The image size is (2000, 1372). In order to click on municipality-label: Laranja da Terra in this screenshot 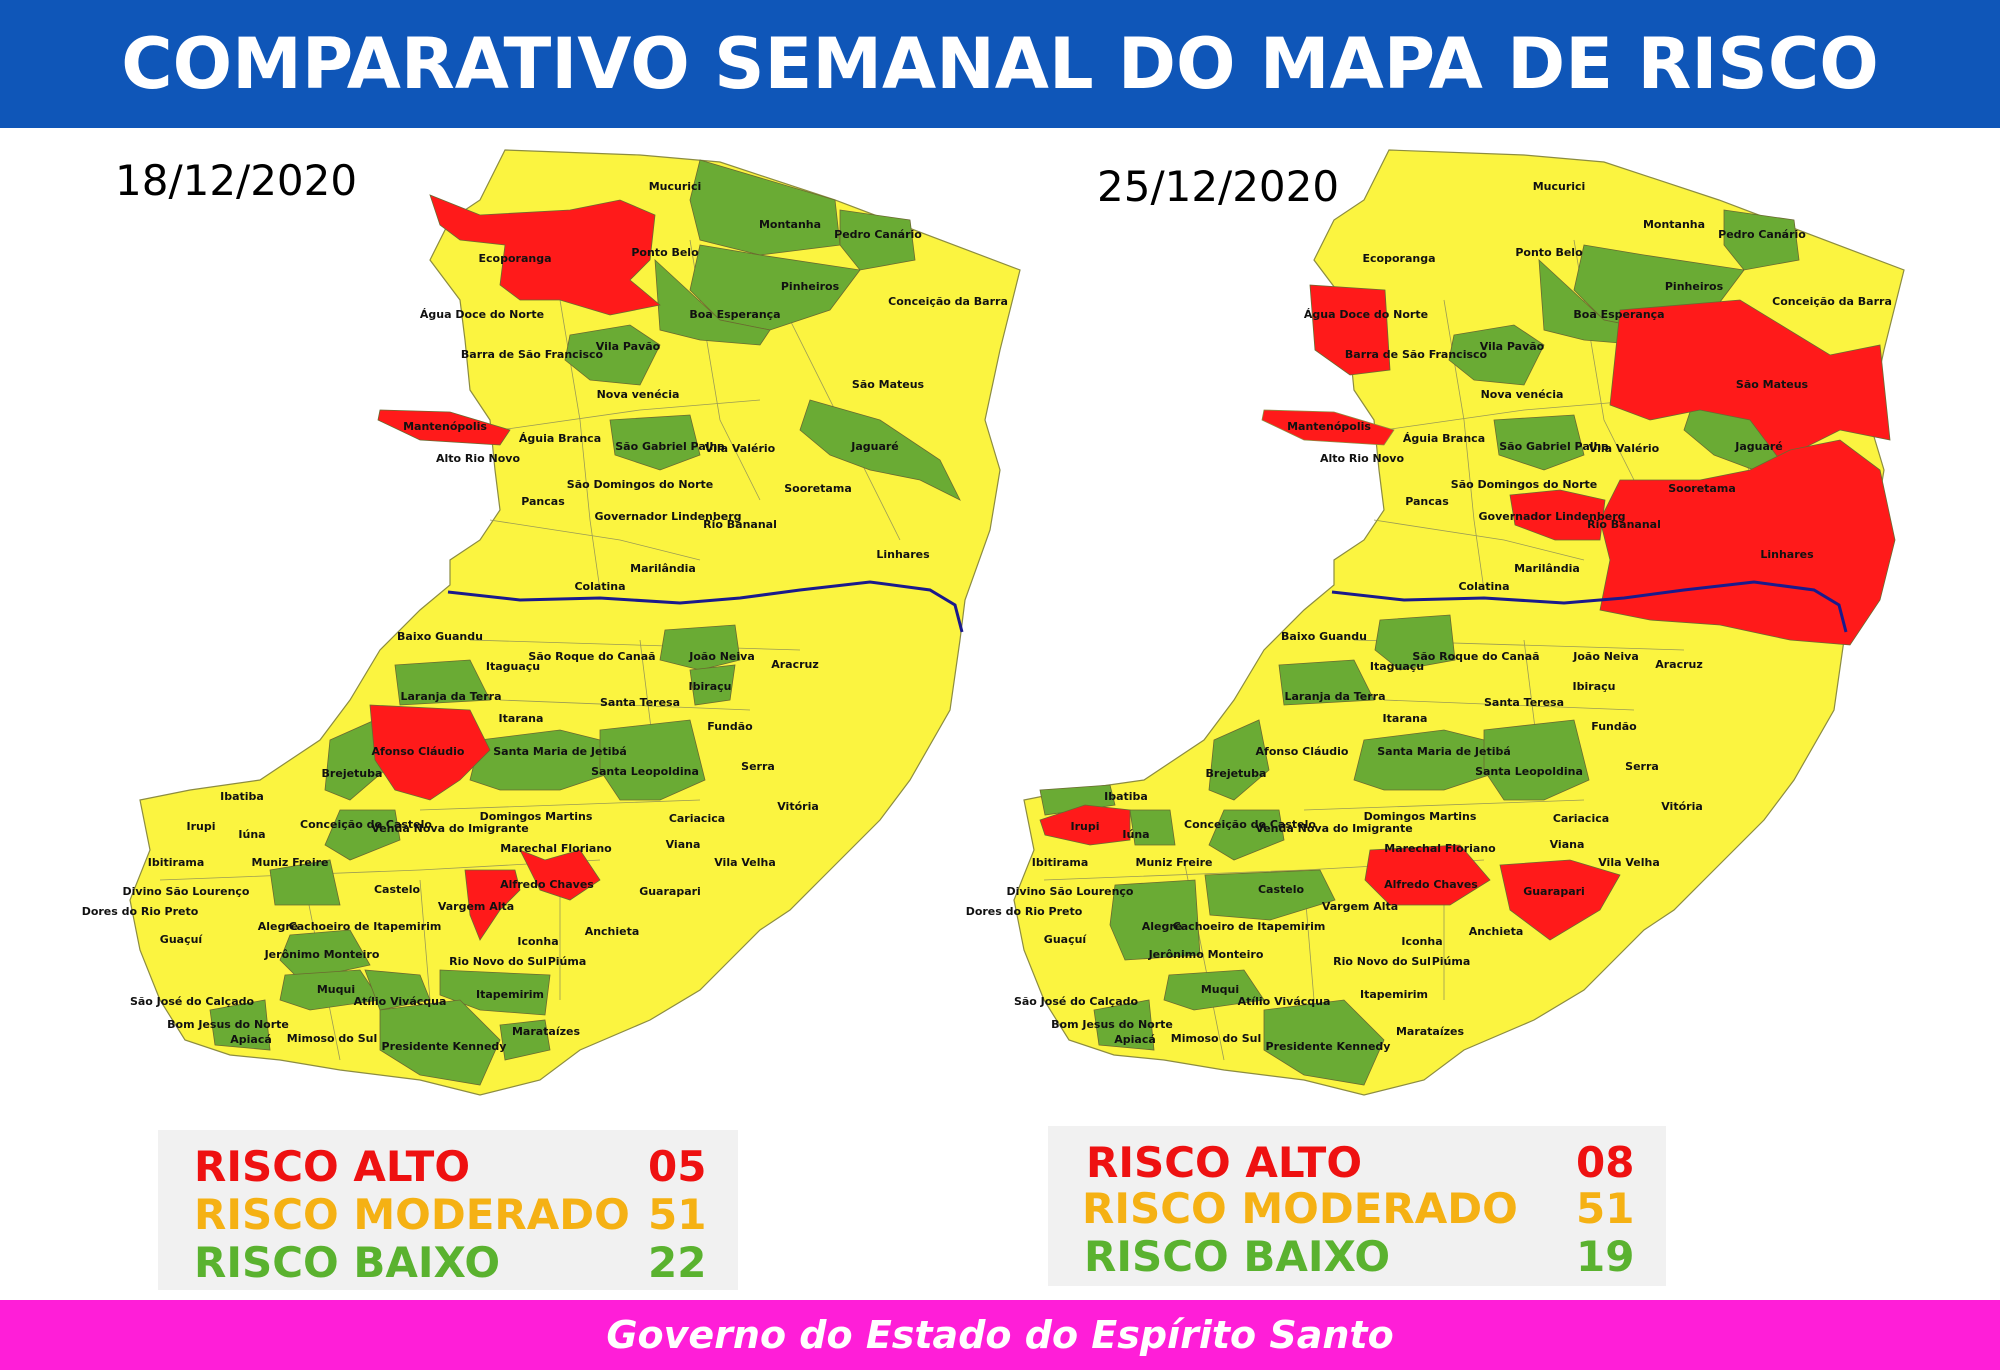, I will do `click(450, 696)`.